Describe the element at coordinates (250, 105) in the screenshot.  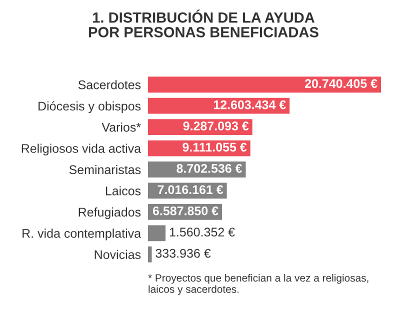
I see `data-label: 12.603.434 €` at that location.